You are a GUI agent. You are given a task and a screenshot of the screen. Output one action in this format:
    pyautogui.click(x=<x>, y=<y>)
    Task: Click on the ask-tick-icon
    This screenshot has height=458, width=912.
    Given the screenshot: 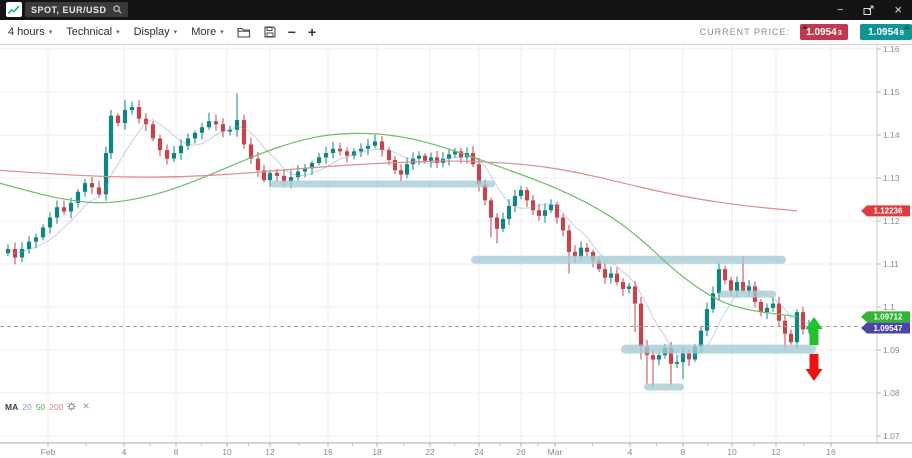 What is the action you would take?
    pyautogui.click(x=907, y=27)
    